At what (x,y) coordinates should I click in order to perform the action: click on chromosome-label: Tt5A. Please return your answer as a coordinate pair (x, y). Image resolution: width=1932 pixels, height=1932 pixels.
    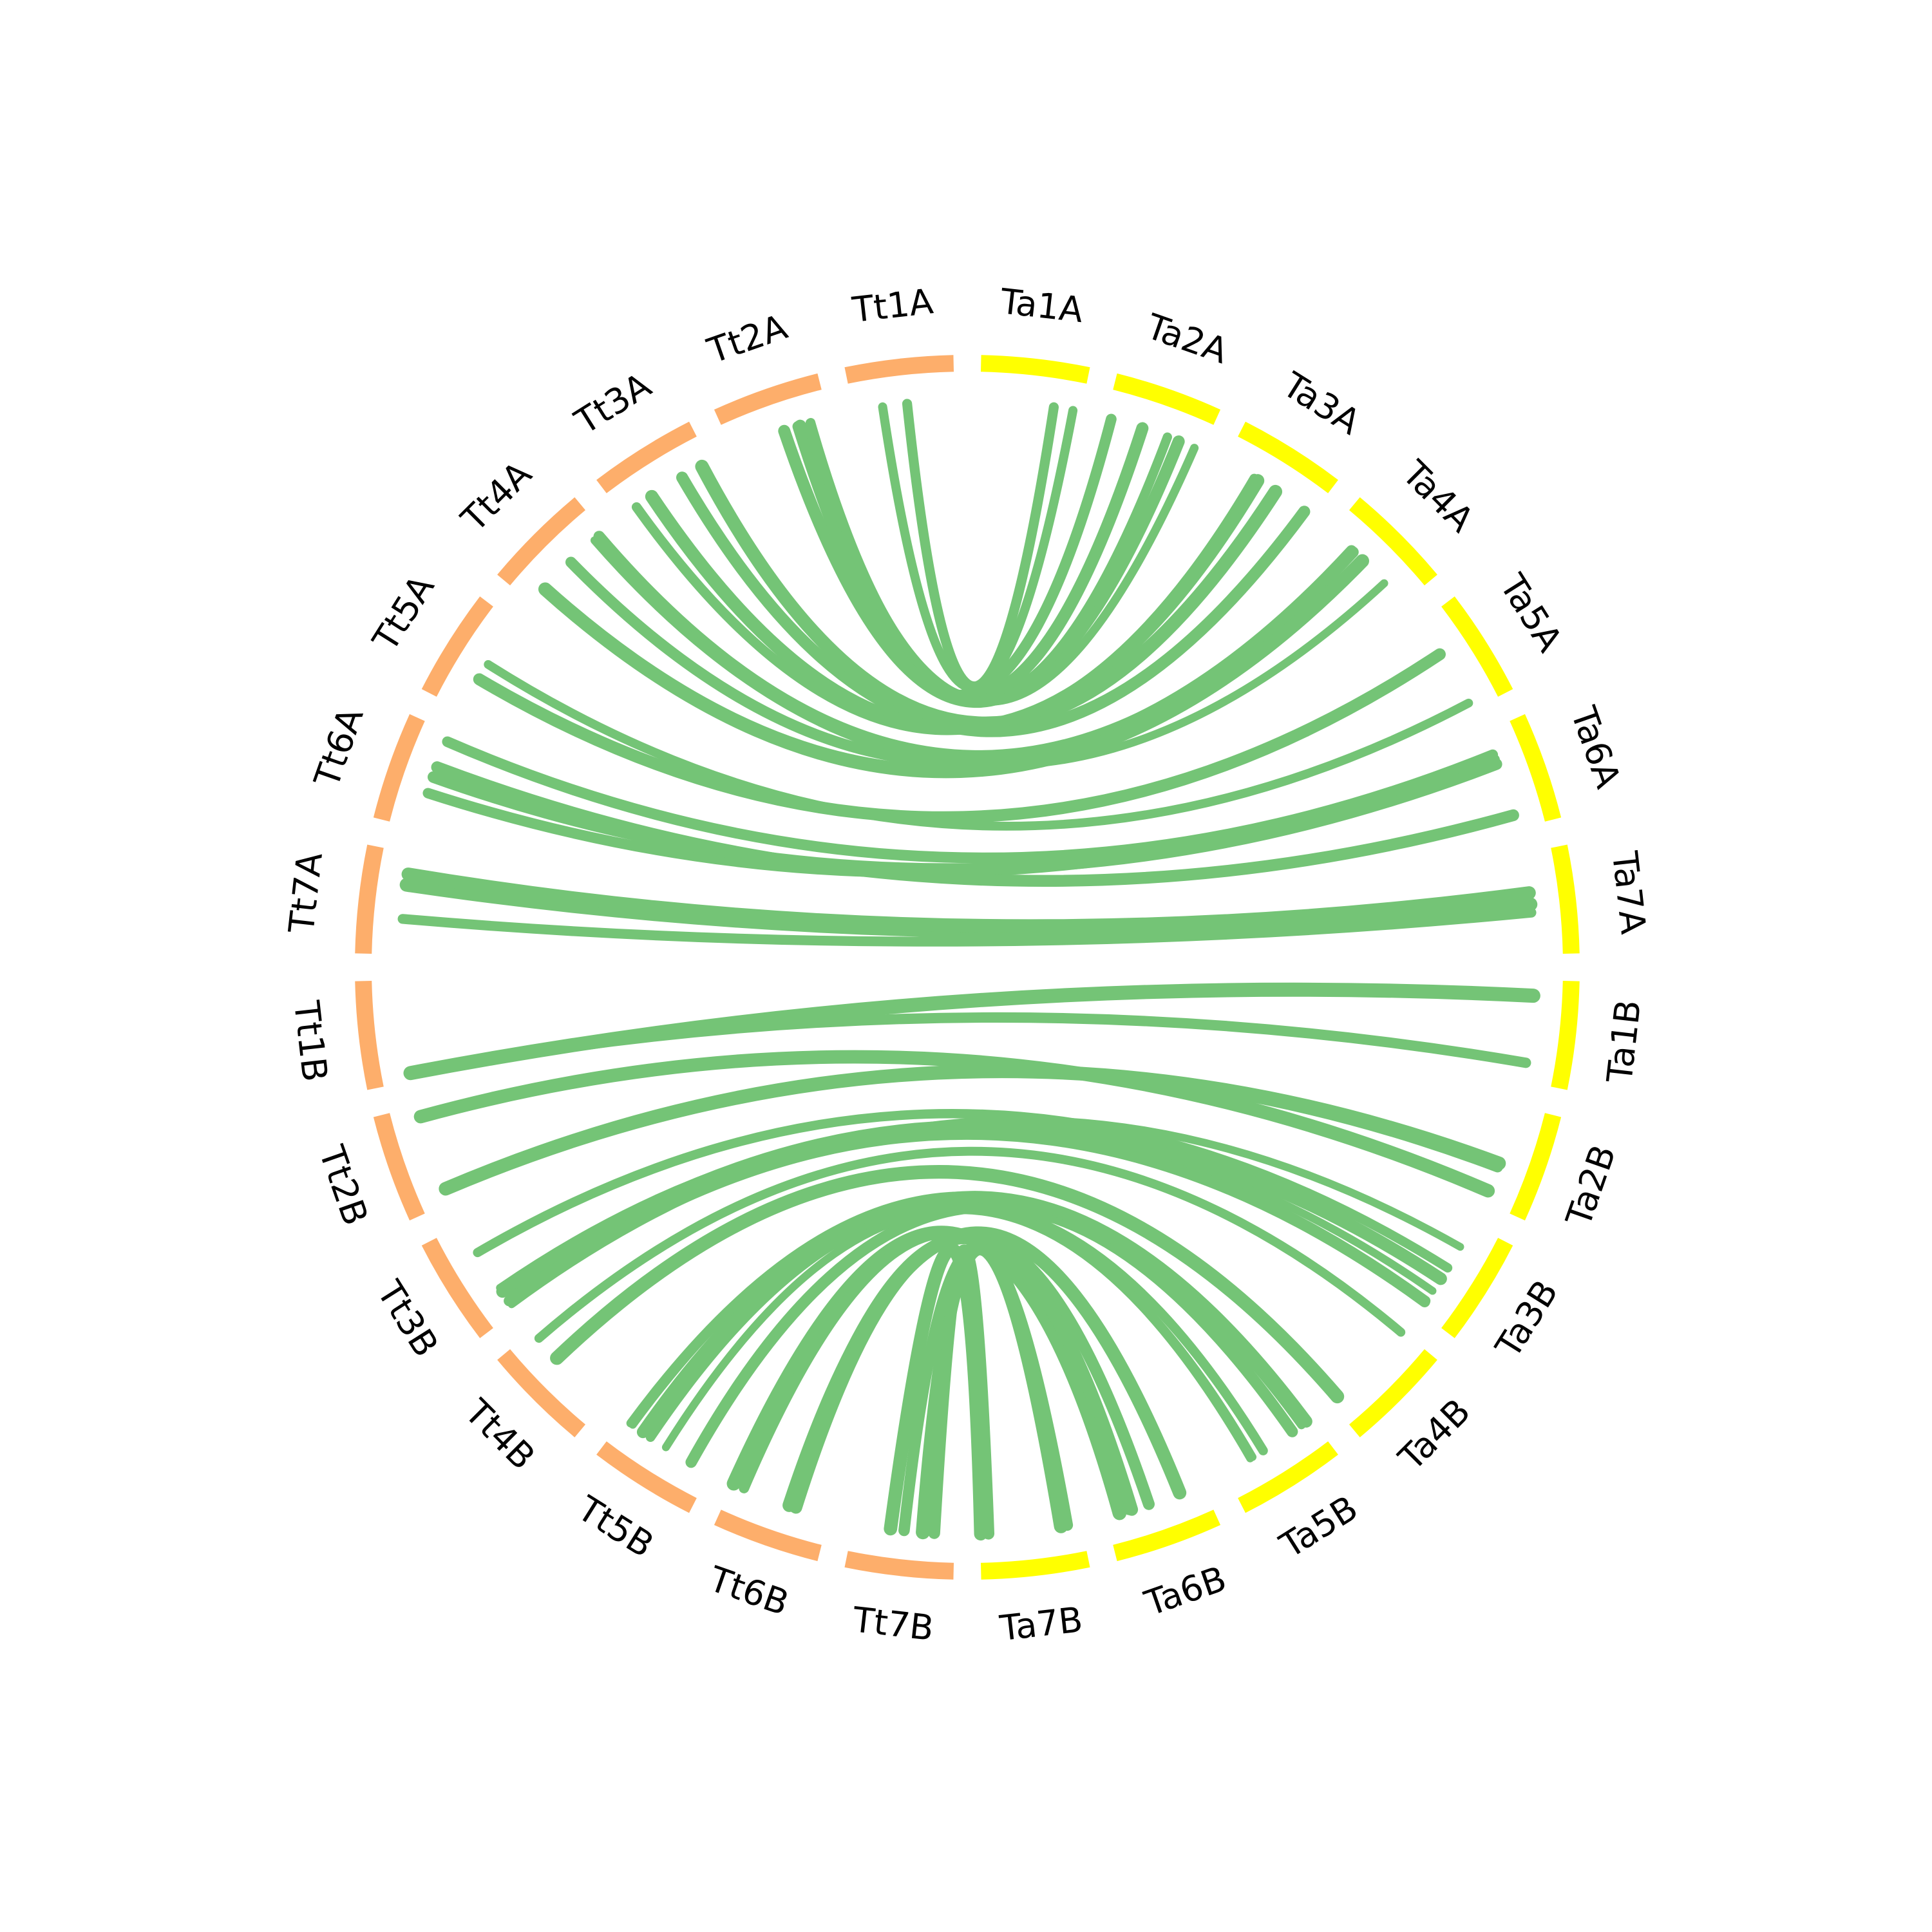
    Looking at the image, I should click on (403, 613).